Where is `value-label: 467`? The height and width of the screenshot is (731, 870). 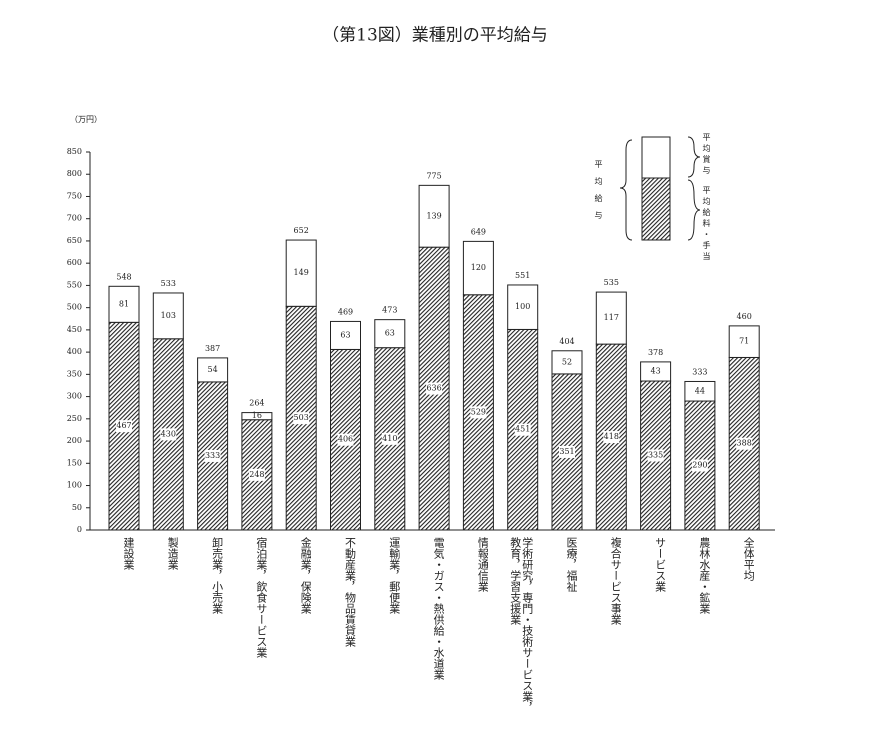
value-label: 467 is located at coordinates (123, 425).